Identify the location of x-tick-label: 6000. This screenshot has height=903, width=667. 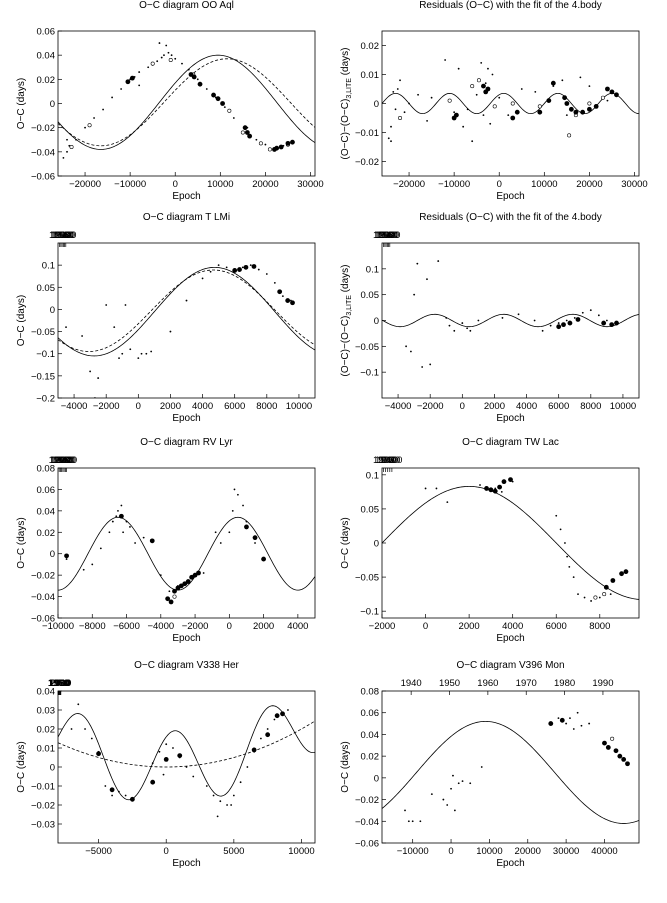
(558, 406).